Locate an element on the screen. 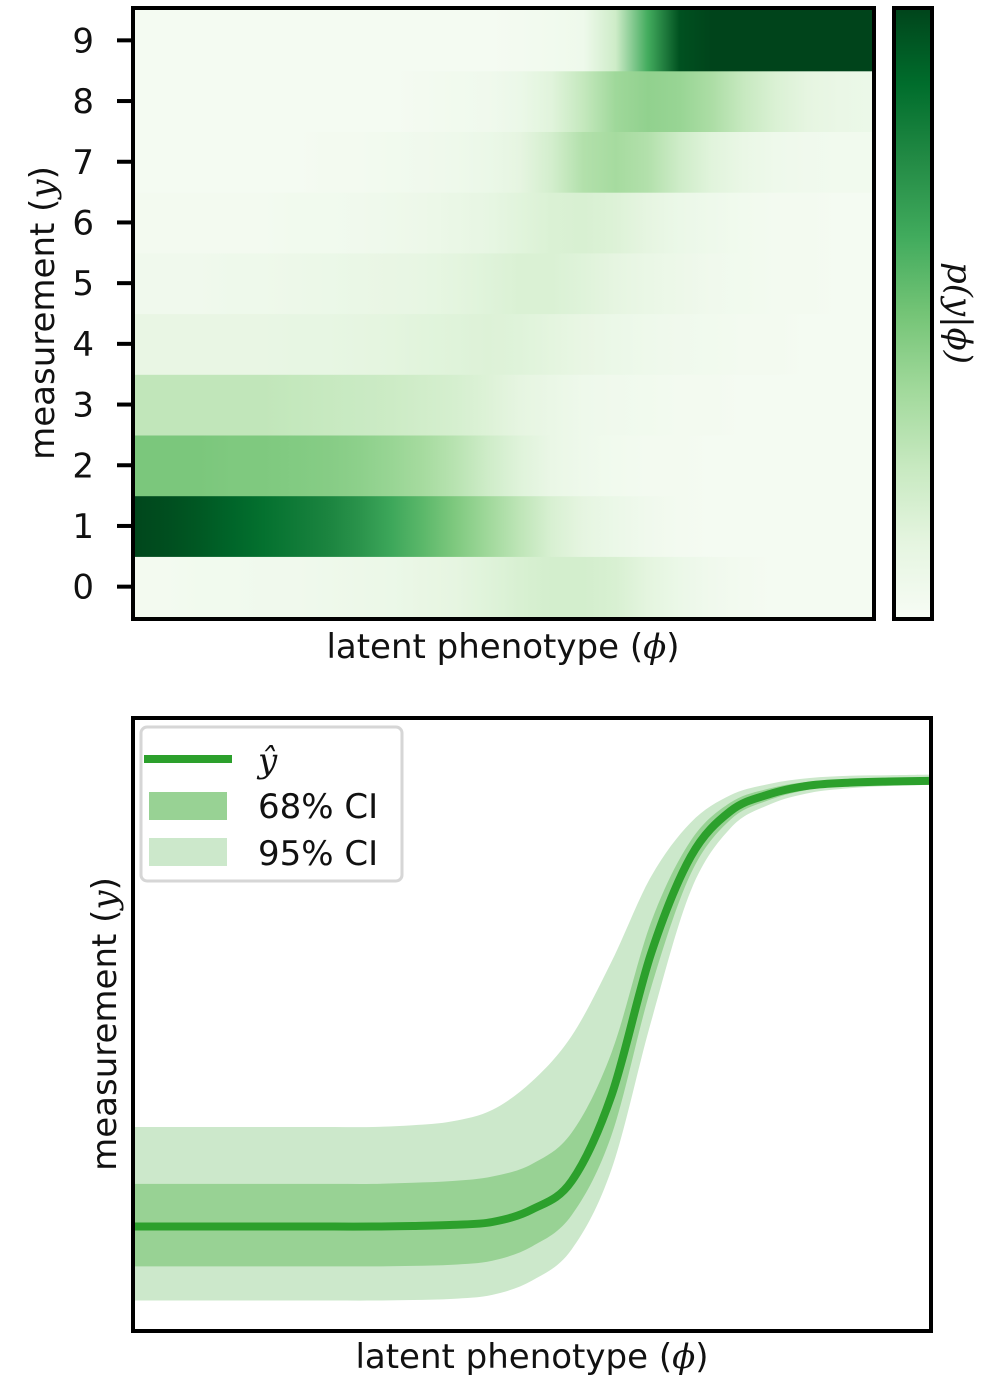  colorbar-label: p(y|ϕ) is located at coordinates (959, 313).